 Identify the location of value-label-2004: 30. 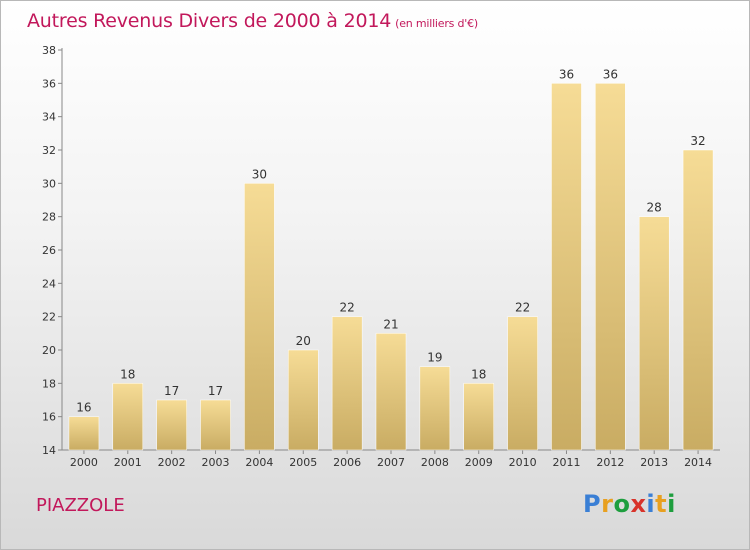
(259, 174).